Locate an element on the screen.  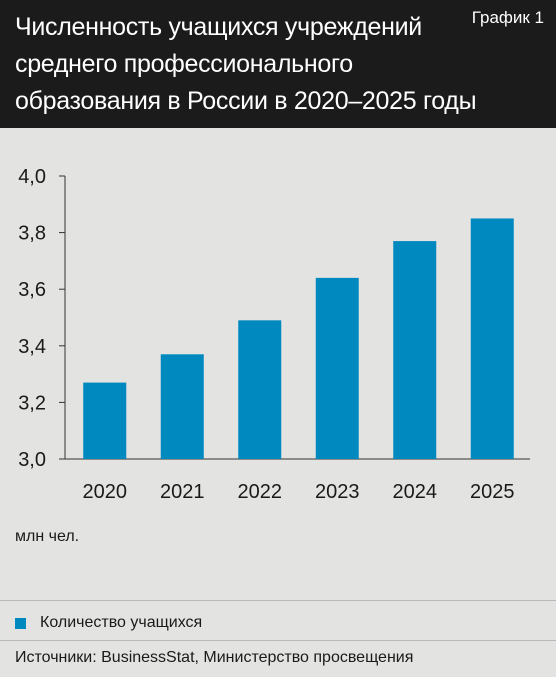
legend: Количество учащихся is located at coordinates (108, 623).